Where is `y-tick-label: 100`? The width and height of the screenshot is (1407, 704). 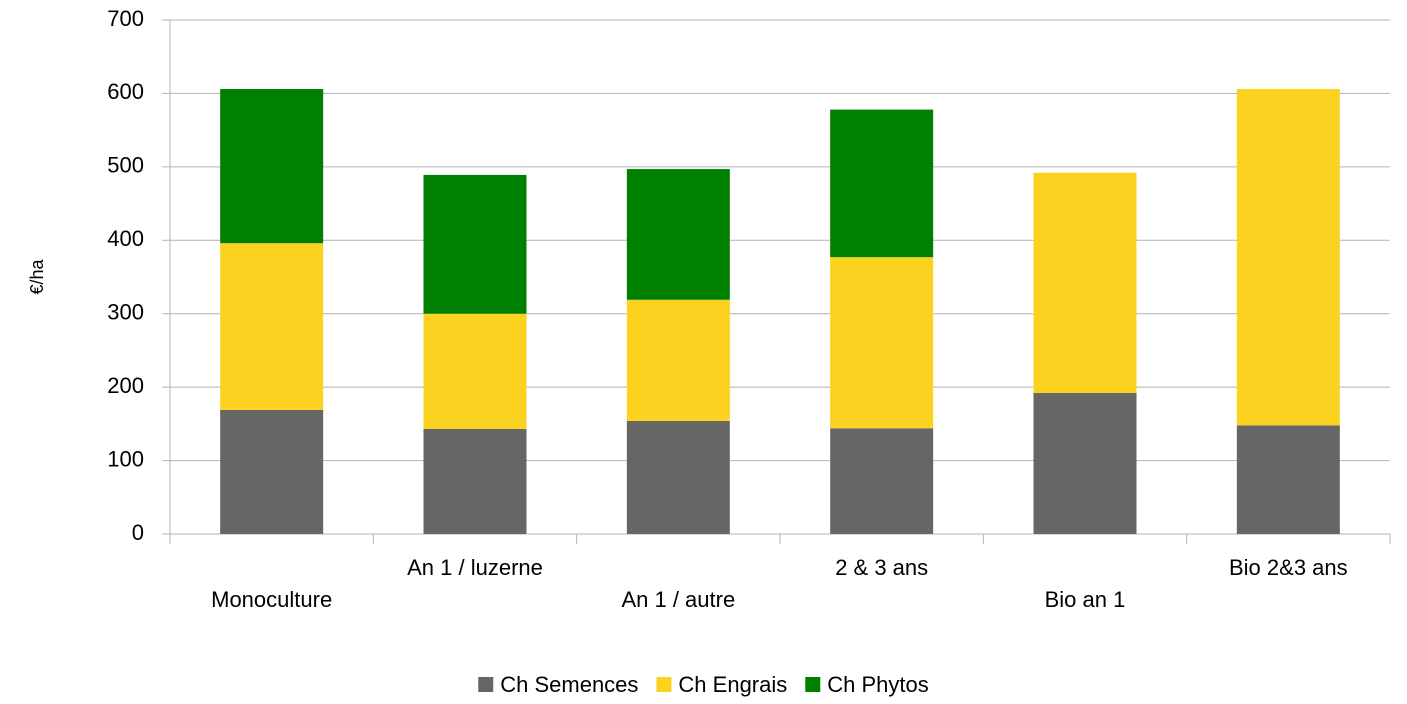
y-tick-label: 100 is located at coordinates (125, 458).